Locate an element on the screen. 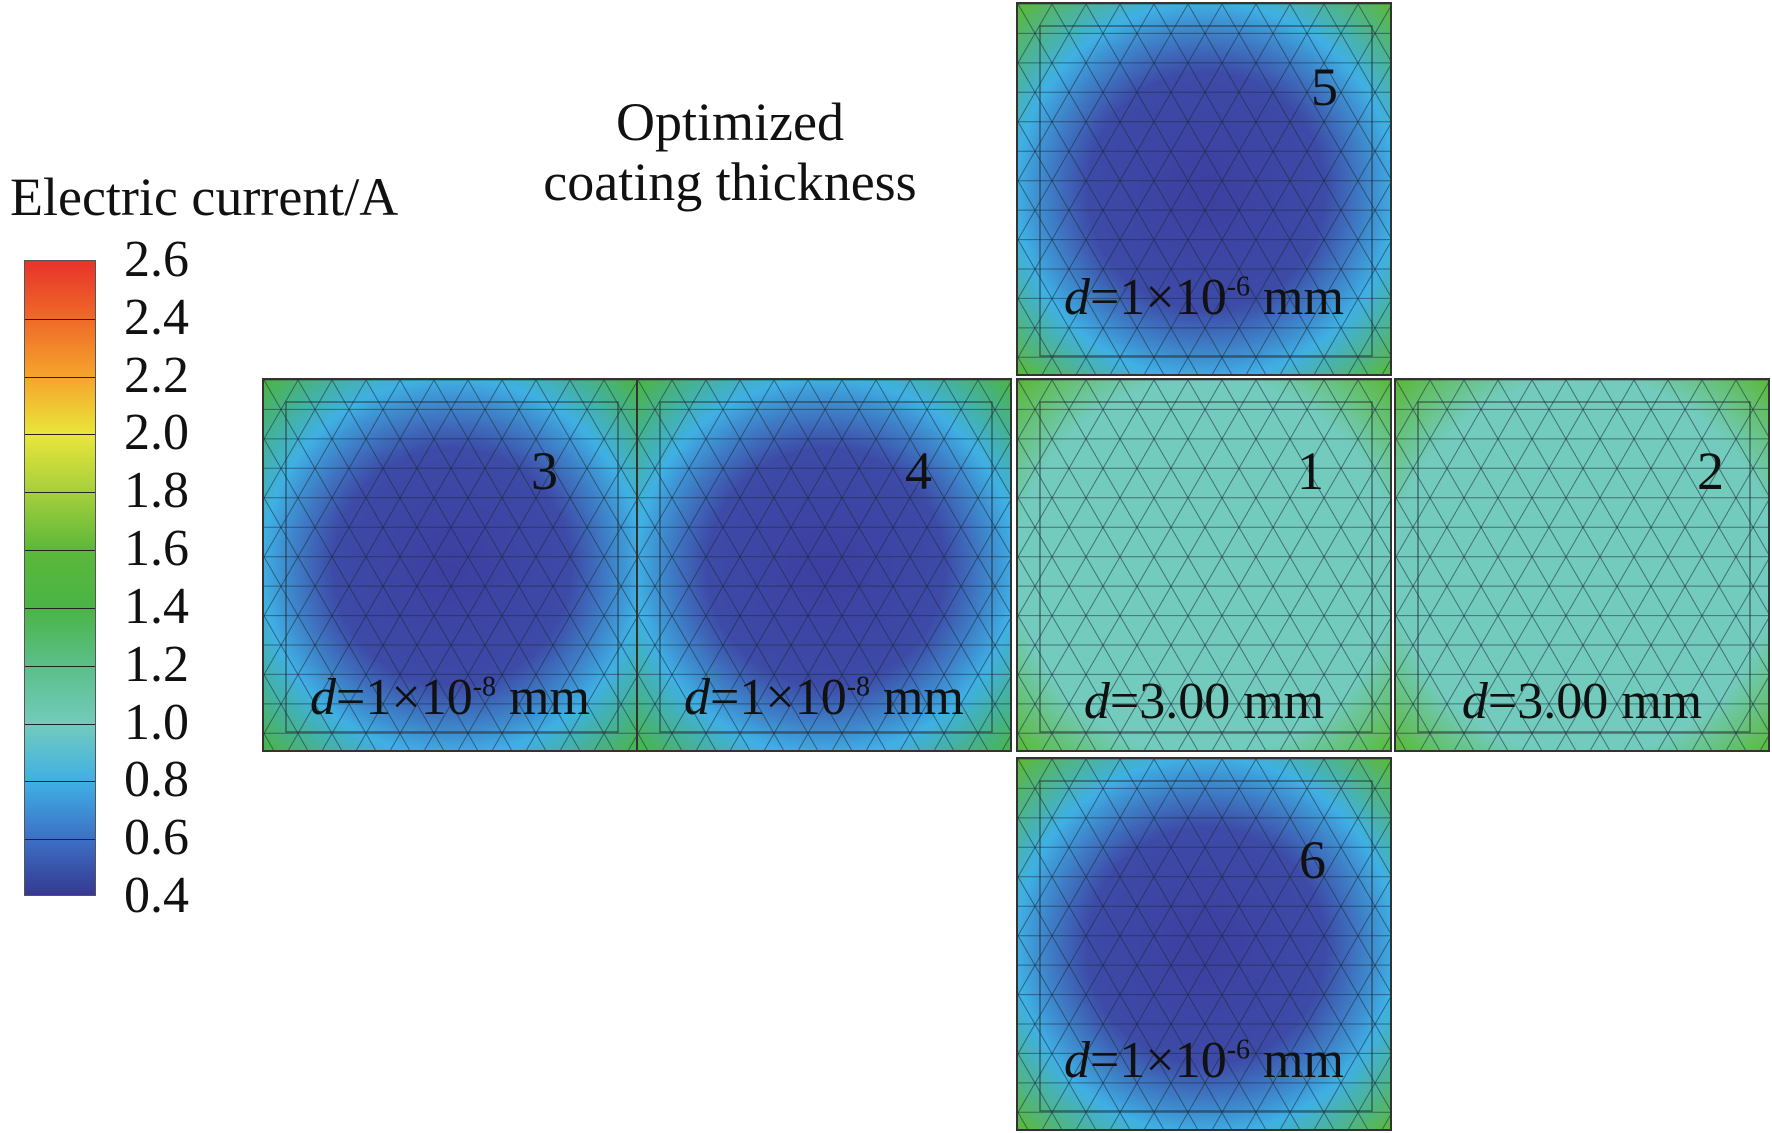 Image resolution: width=1772 pixels, height=1133 pixels. colorbar-tick-label: 1.6 is located at coordinates (156, 549).